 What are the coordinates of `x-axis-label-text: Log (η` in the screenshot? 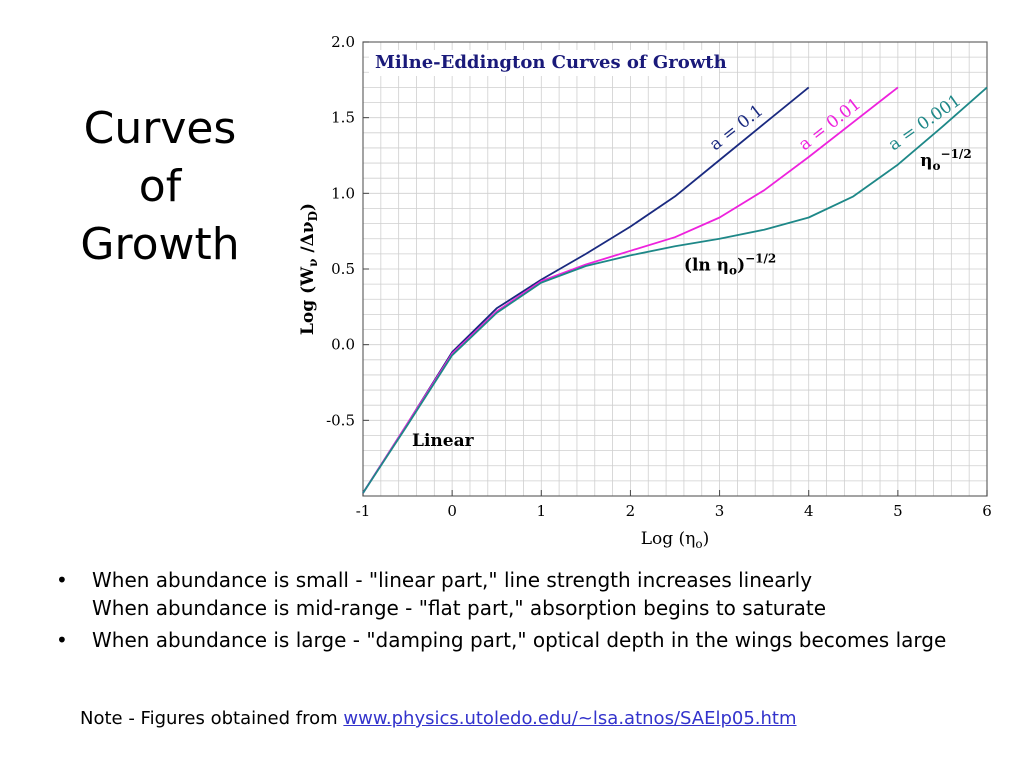 It's located at (668, 539).